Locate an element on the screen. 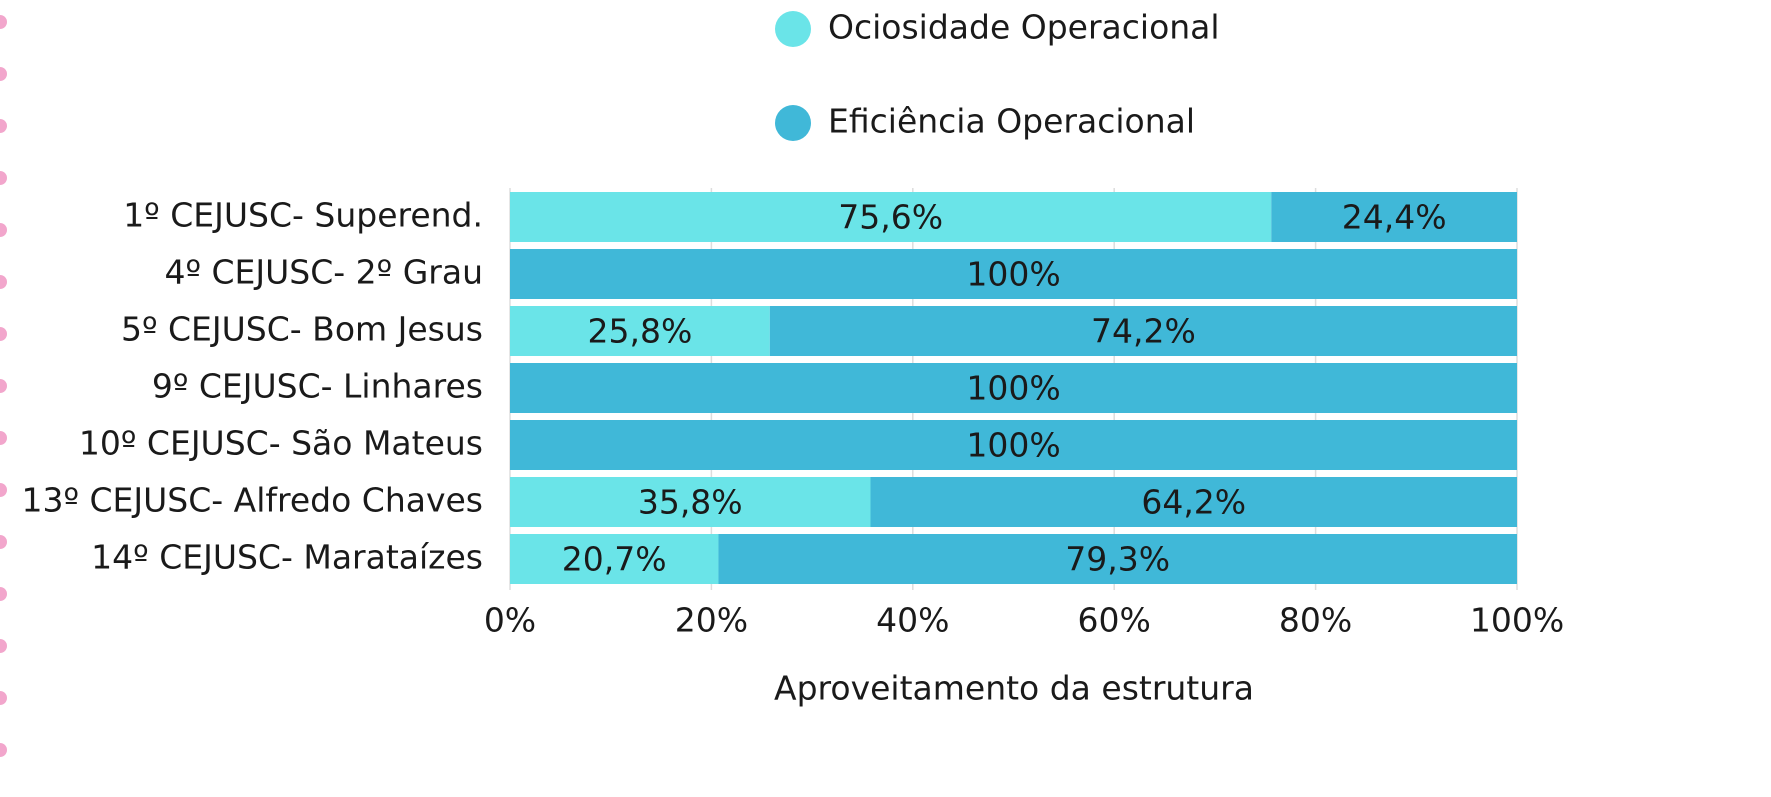 This screenshot has height=797, width=1771. data-label: 25,8% is located at coordinates (639, 331).